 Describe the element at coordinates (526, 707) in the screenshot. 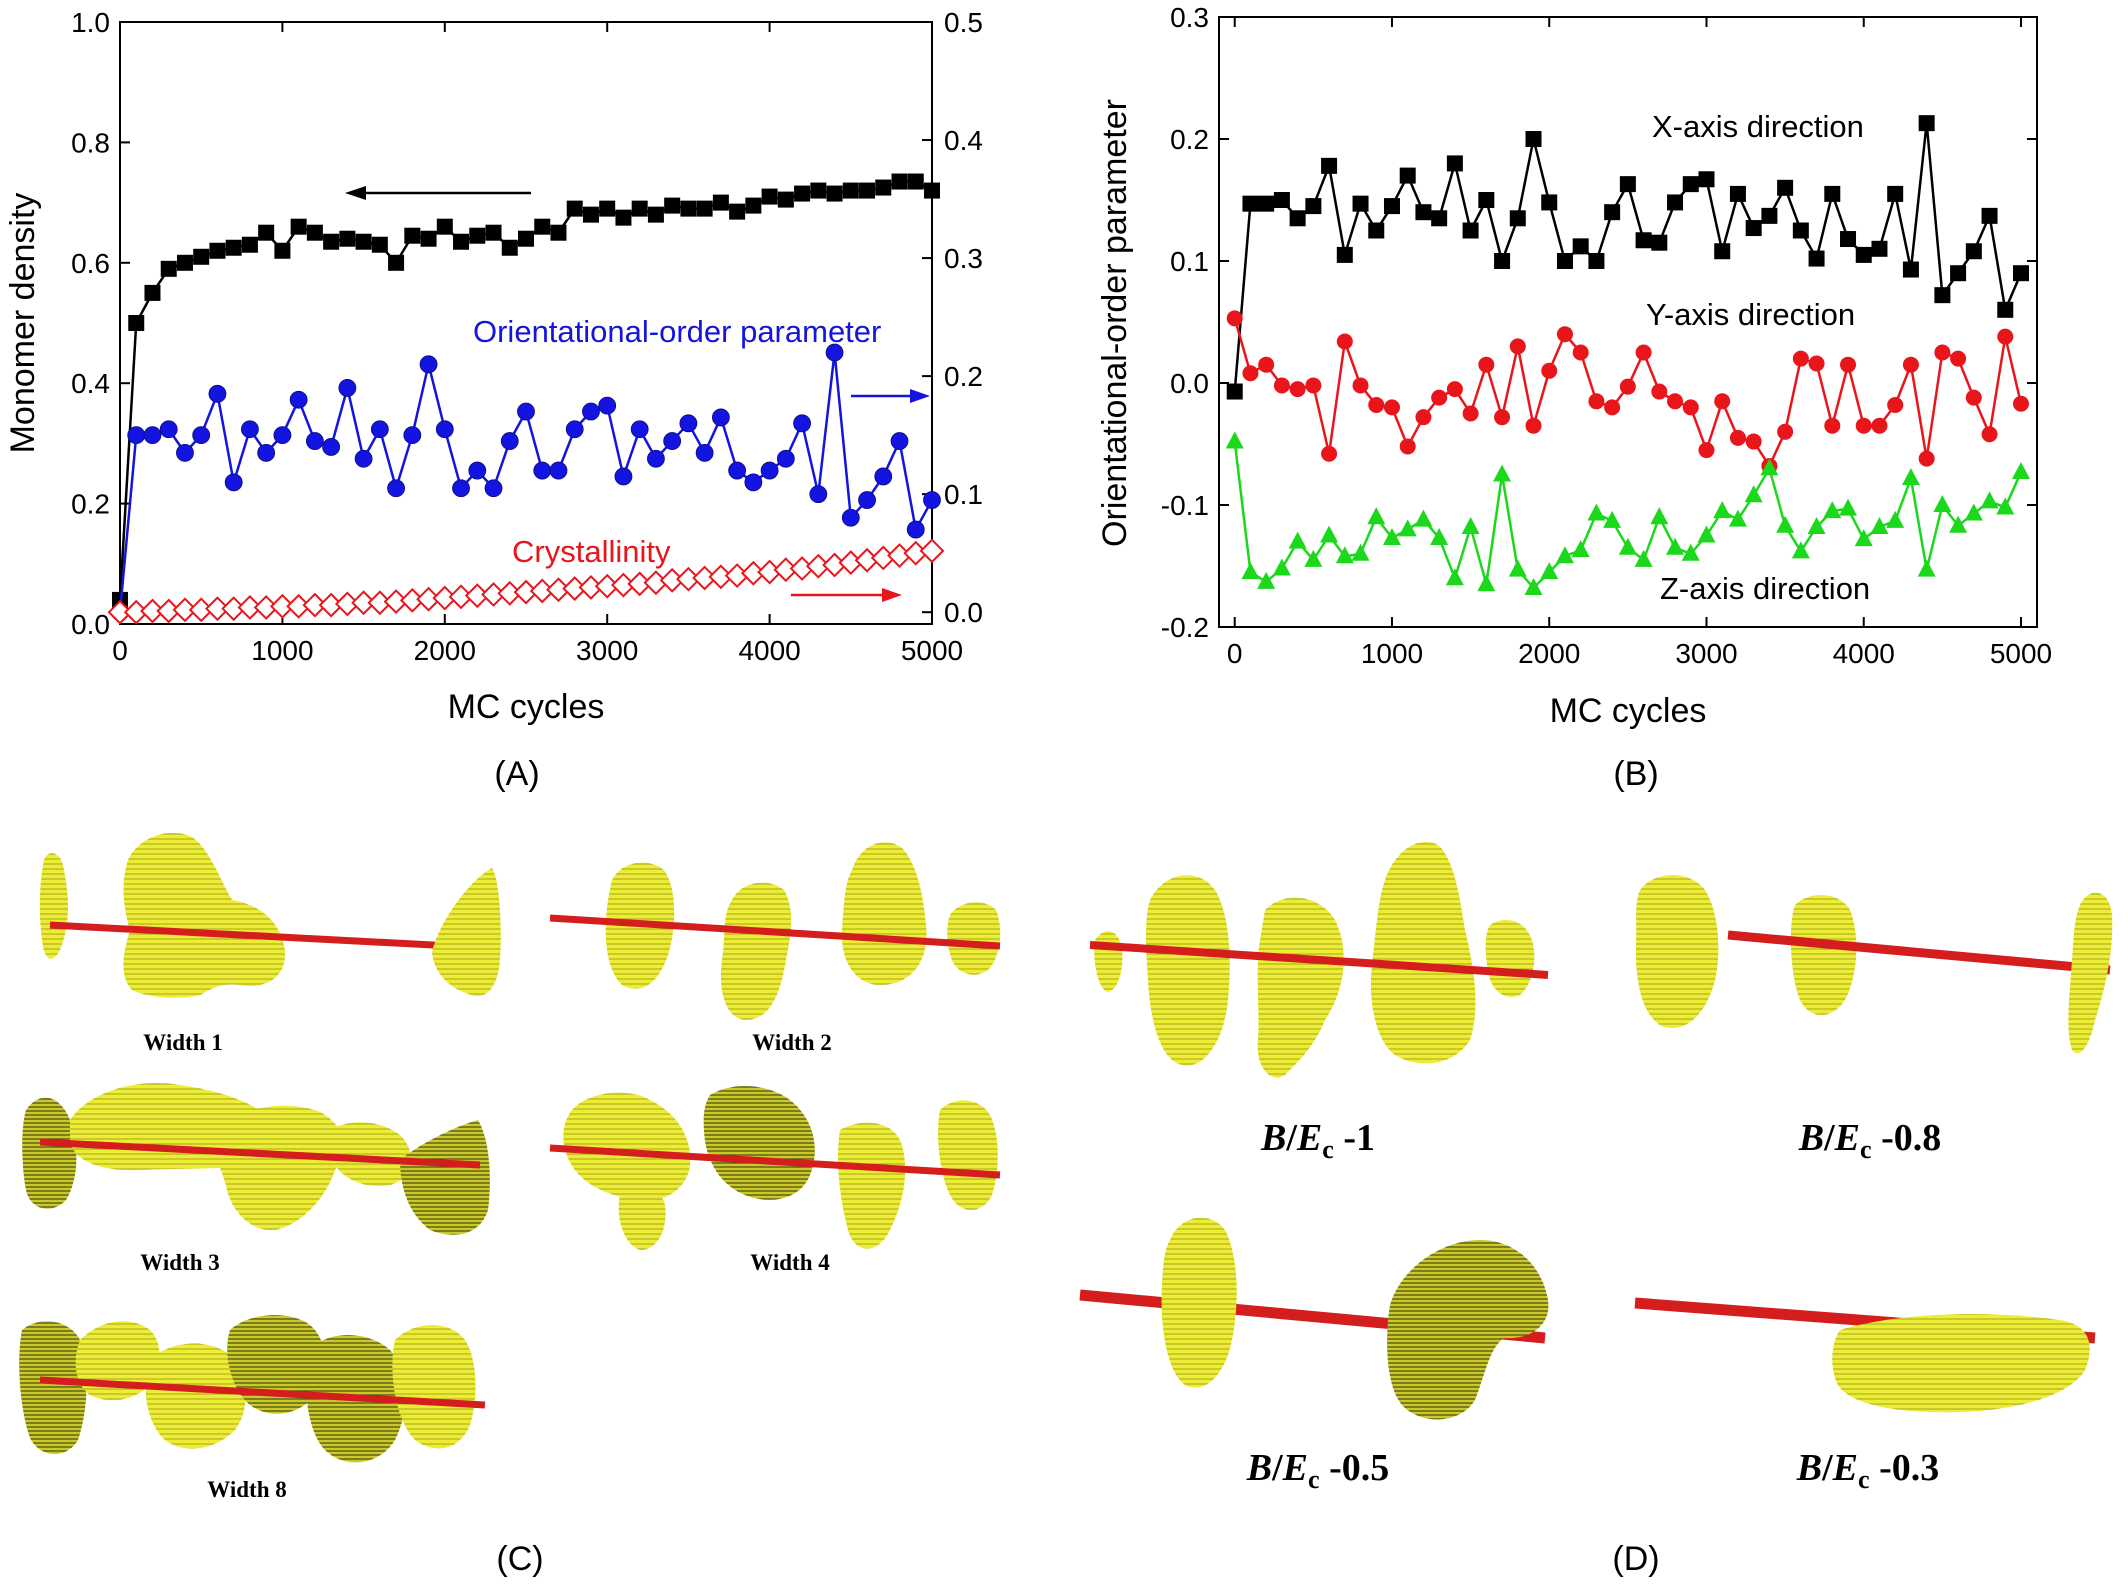

I see `panel-a-x-axis-label: MC cycles` at that location.